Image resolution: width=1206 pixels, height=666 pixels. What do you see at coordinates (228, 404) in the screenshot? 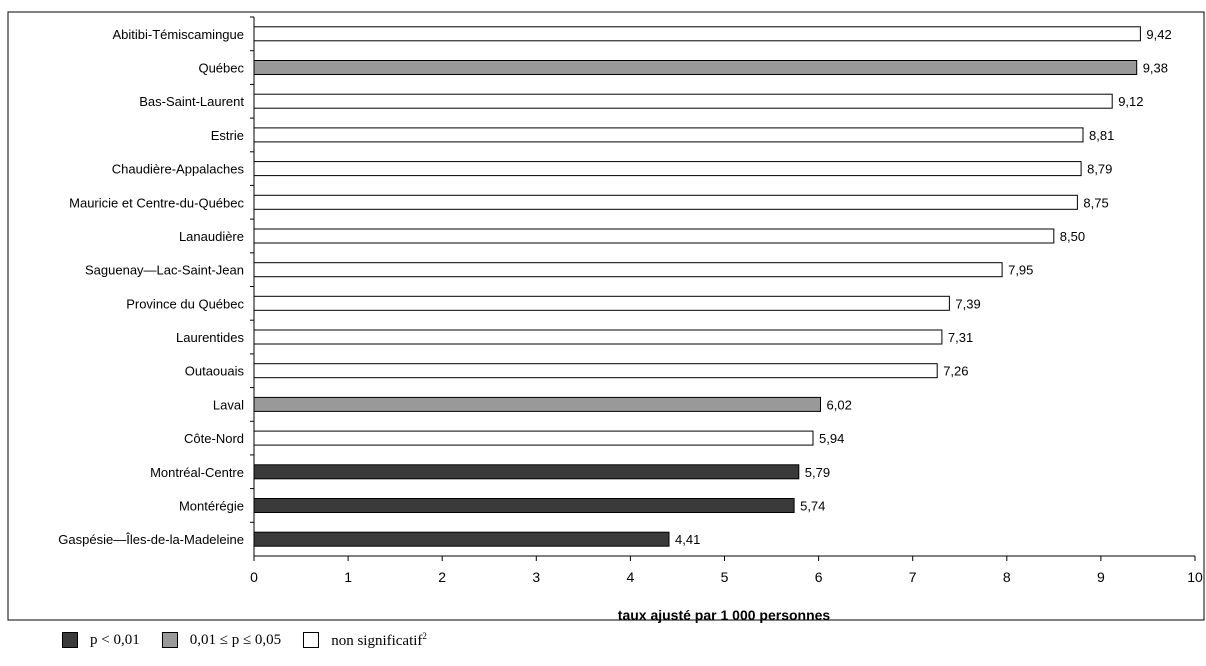
I see `category-label: Laval` at bounding box center [228, 404].